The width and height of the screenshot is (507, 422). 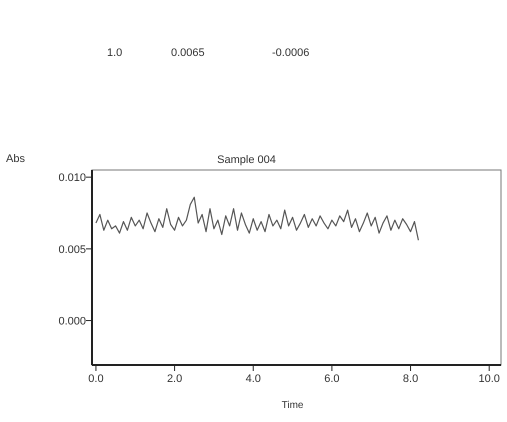 What do you see at coordinates (188, 53) in the screenshot?
I see `text: 0.0065` at bounding box center [188, 53].